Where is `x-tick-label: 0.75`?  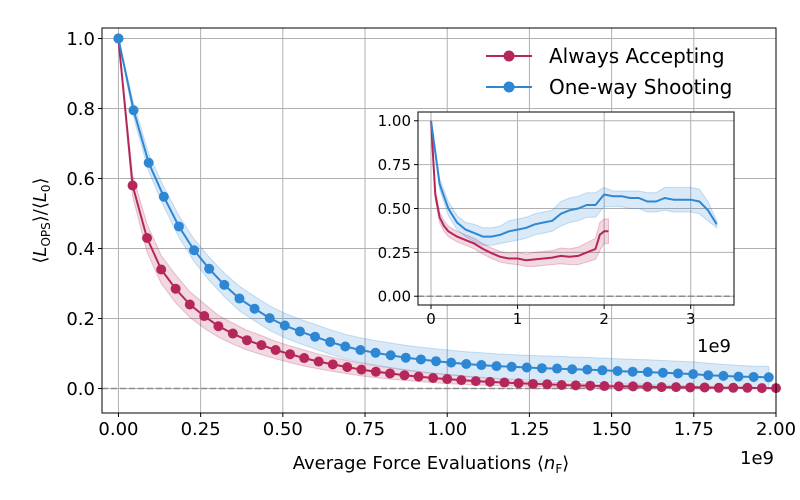
x-tick-label: 0.75 is located at coordinates (365, 429).